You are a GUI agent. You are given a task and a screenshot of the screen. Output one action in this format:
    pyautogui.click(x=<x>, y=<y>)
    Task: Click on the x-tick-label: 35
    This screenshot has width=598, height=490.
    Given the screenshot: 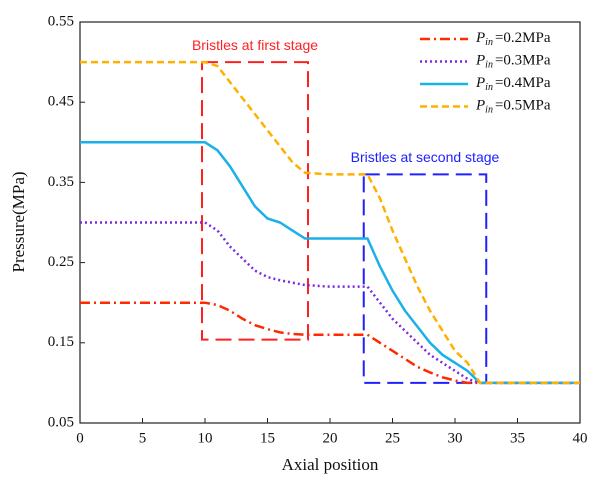 What is the action you would take?
    pyautogui.click(x=517, y=438)
    